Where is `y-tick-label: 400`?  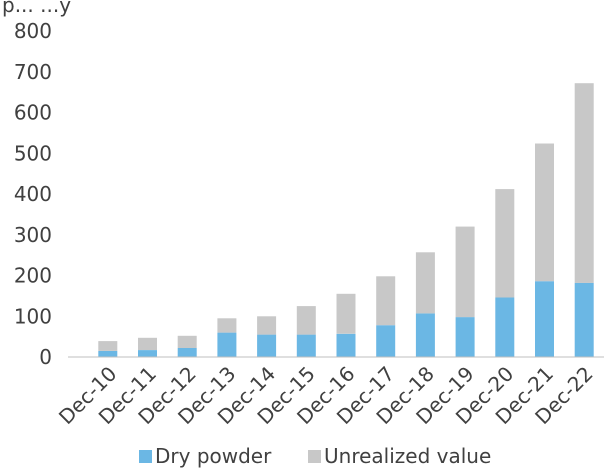 y-tick-label: 400 is located at coordinates (33, 194).